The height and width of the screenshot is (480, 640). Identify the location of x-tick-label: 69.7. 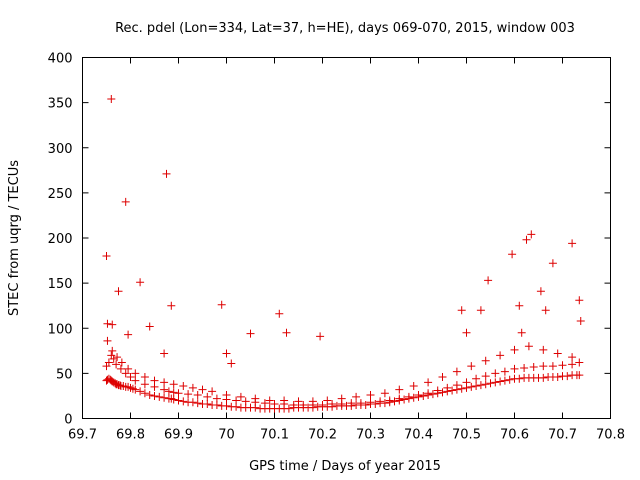
(82, 435).